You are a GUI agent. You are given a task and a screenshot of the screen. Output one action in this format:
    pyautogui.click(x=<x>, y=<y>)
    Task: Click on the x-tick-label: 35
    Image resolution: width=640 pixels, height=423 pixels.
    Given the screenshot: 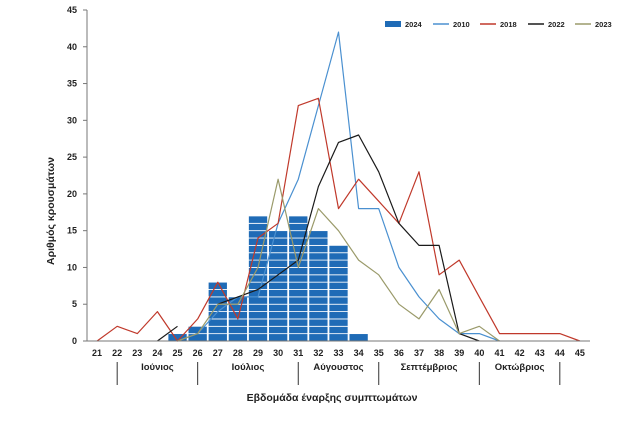 What is the action you would take?
    pyautogui.click(x=379, y=353)
    